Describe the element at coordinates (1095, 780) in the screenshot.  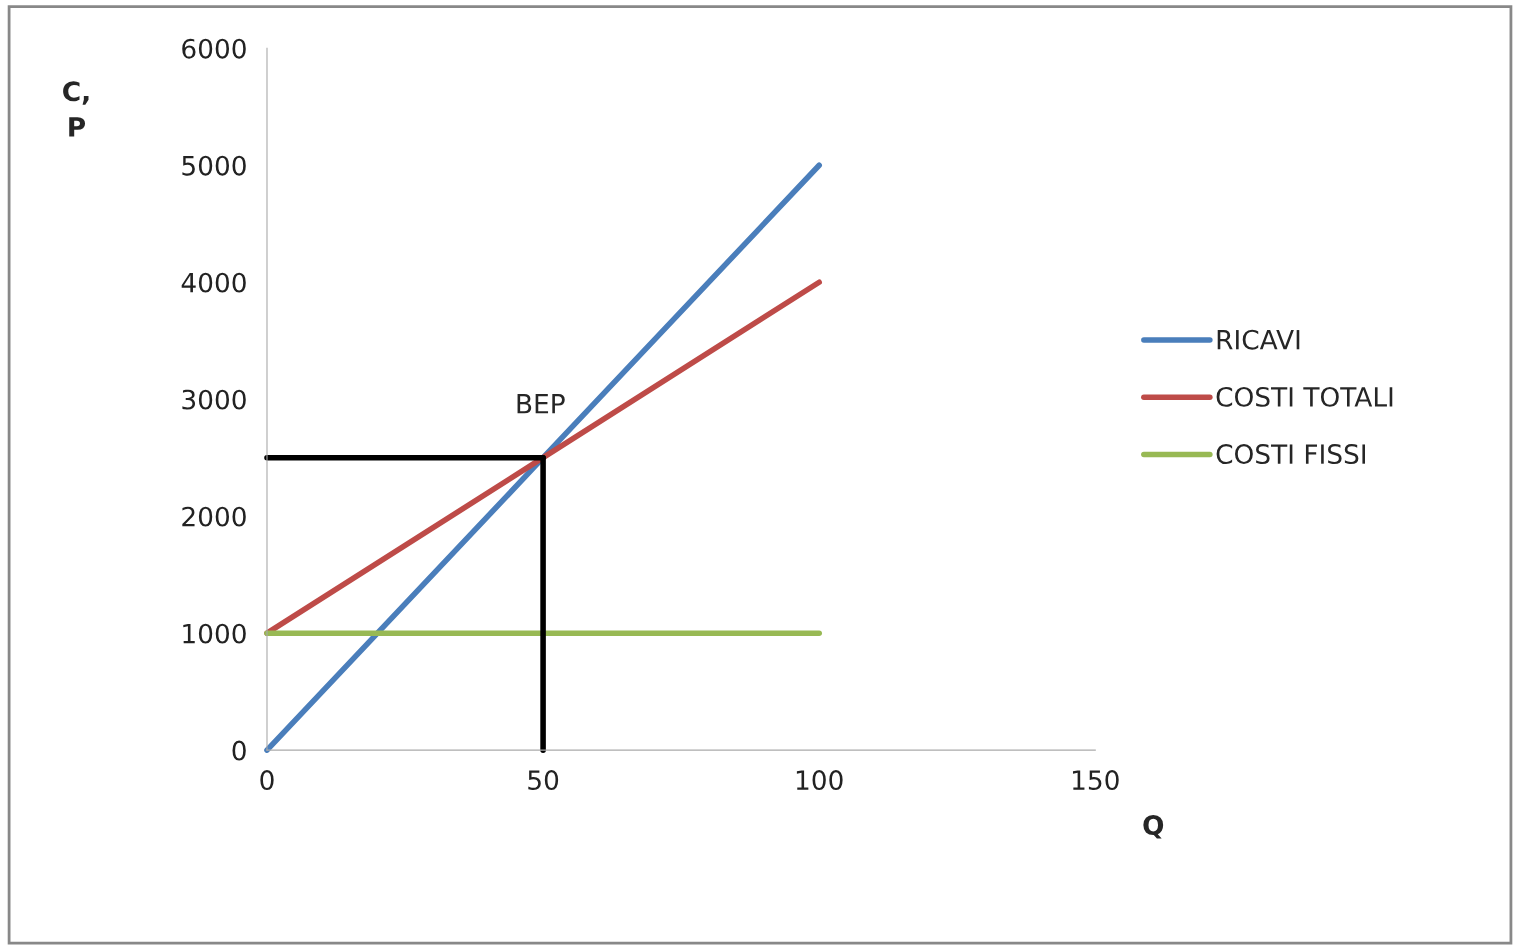
I see `x-tick-label: 150` at that location.